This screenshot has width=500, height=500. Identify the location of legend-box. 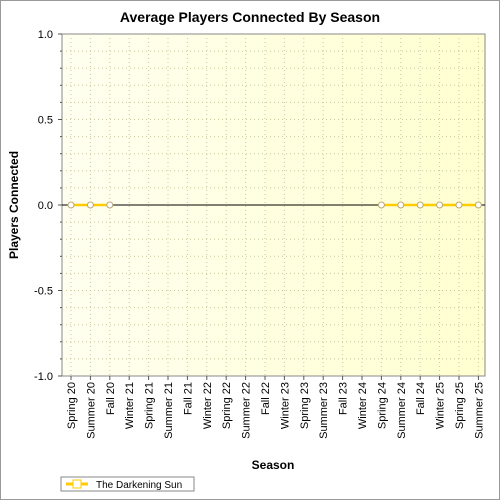
(127, 484).